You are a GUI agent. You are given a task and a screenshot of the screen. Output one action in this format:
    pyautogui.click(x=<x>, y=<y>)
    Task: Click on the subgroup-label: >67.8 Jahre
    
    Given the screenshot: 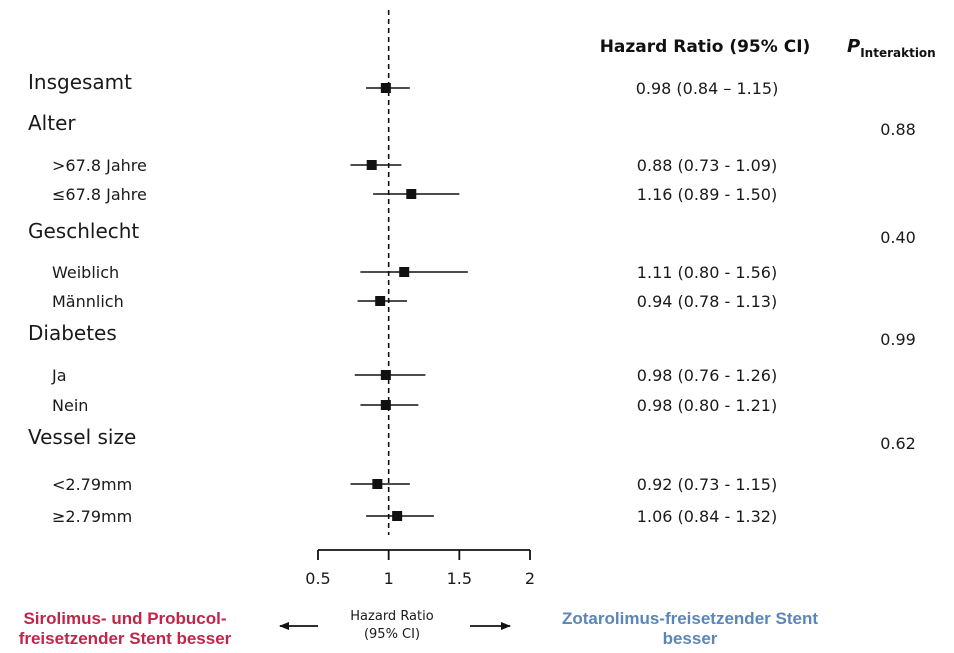 What is the action you would take?
    pyautogui.click(x=99, y=165)
    